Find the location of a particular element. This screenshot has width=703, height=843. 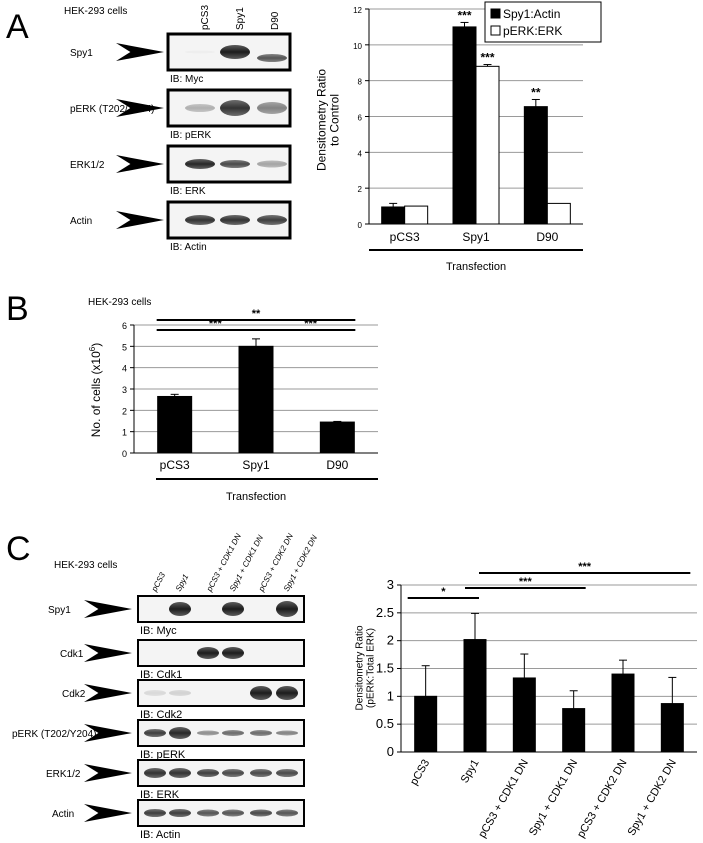

x-tick-label: Spy1 + CDK2 DN is located at coordinates (652, 797).